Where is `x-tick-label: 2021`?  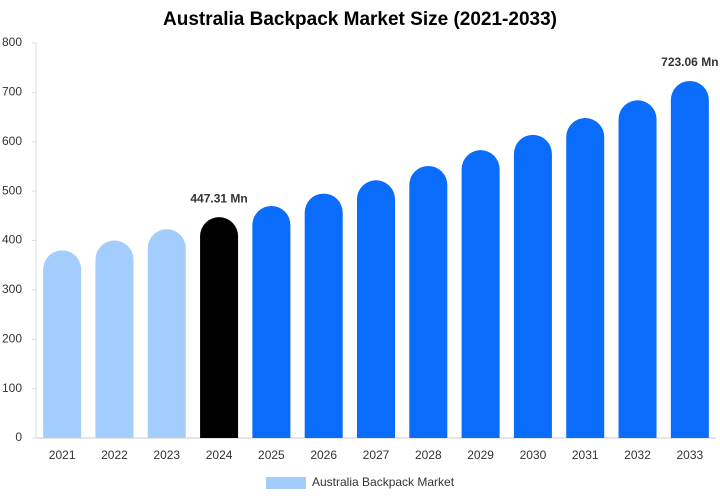
x-tick-label: 2021 is located at coordinates (62, 455).